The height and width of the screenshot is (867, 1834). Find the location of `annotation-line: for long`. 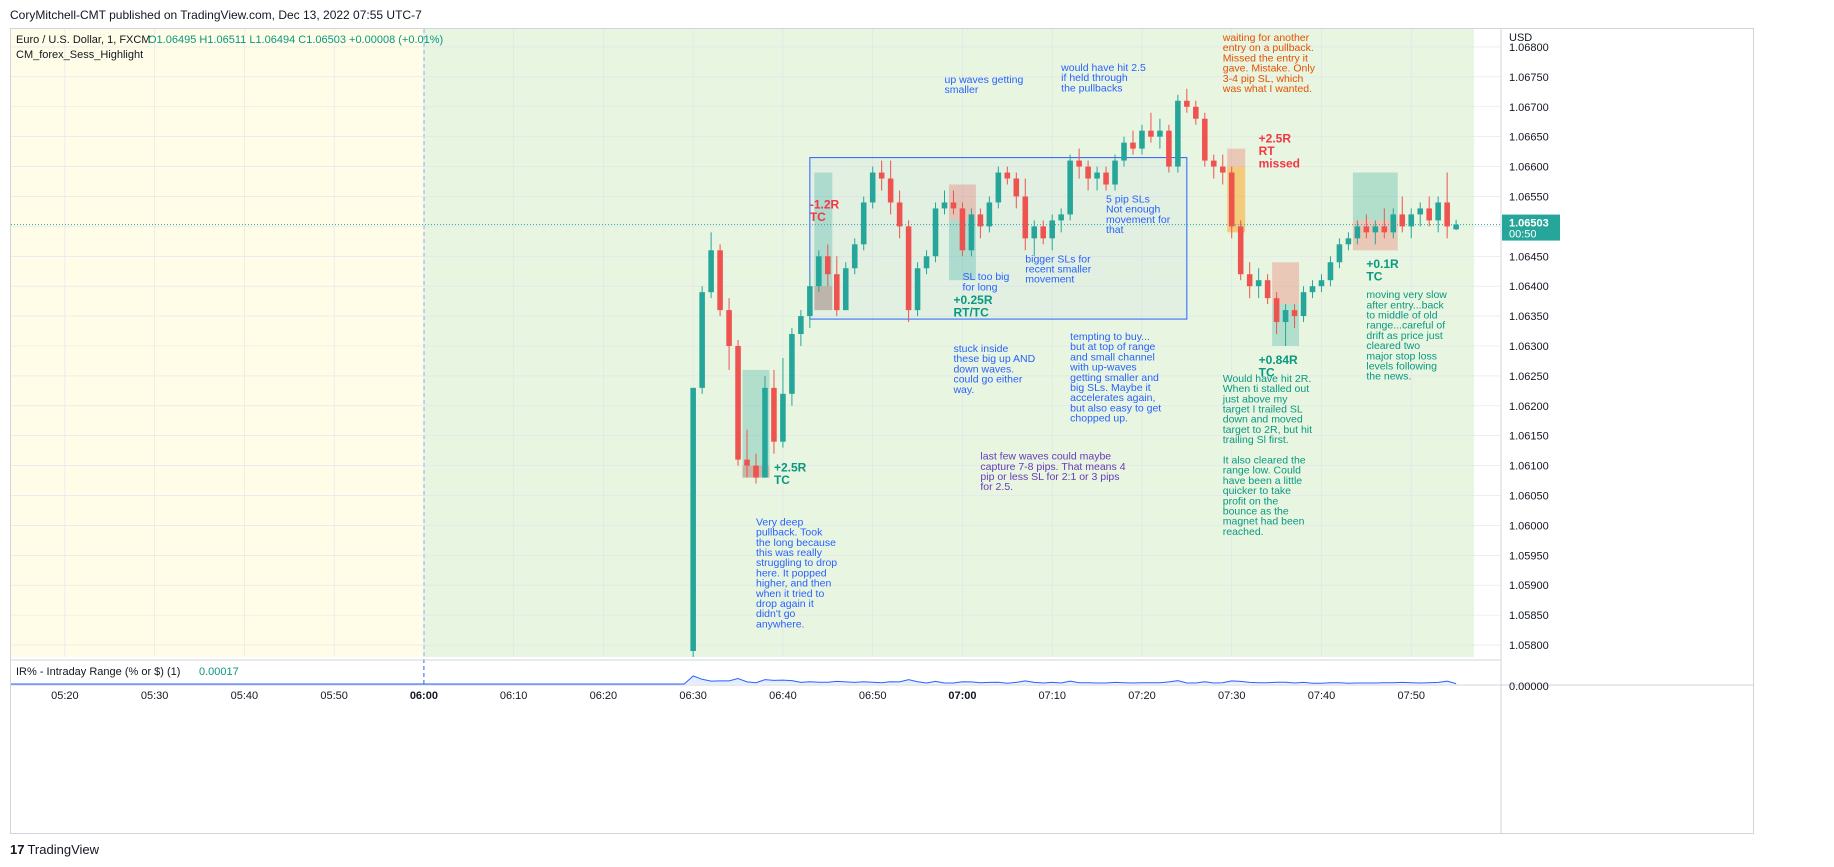

annotation-line: for long is located at coordinates (979, 287).